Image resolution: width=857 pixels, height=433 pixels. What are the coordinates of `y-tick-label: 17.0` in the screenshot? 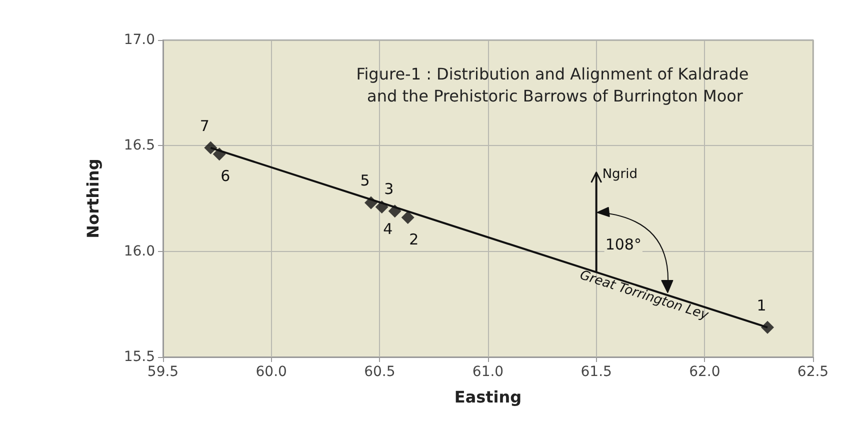 It's located at (139, 40).